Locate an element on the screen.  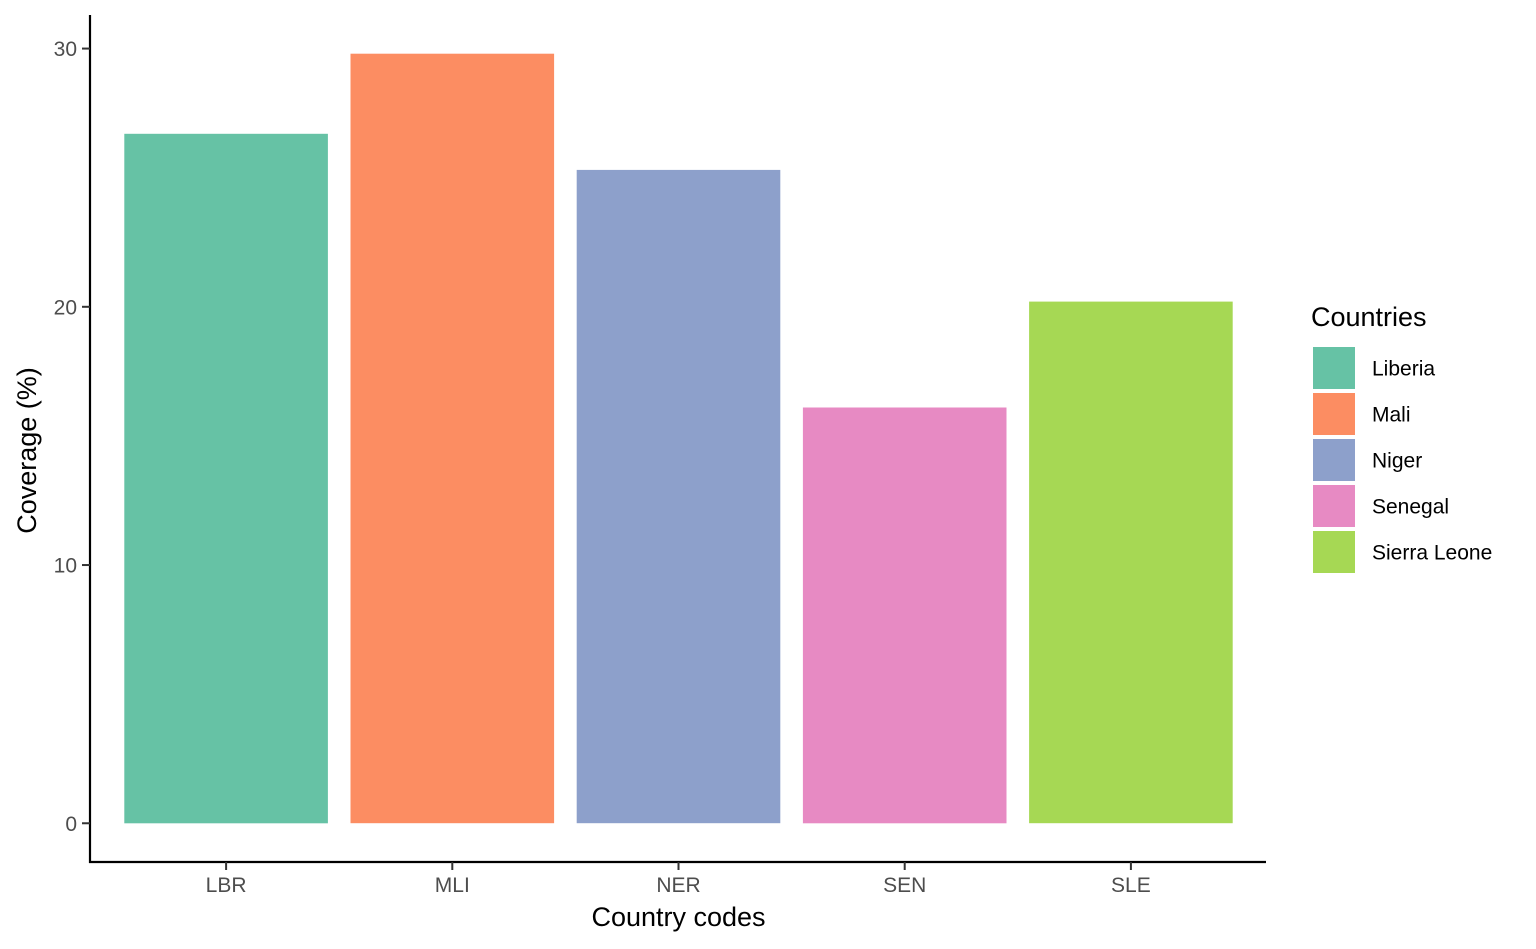
legend-label: Senegal is located at coordinates (1410, 507).